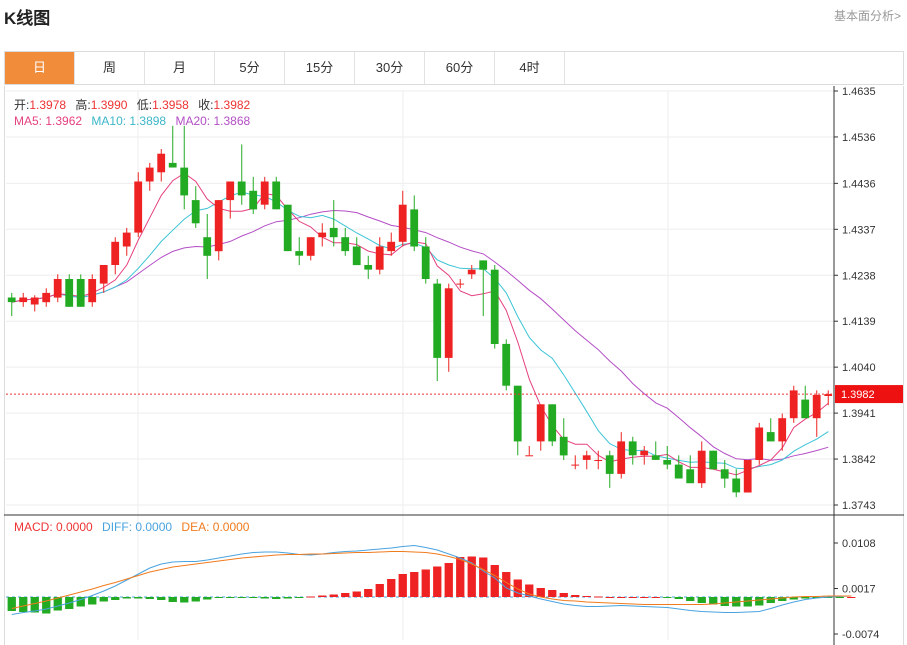 The width and height of the screenshot is (907, 645). Describe the element at coordinates (390, 68) in the screenshot. I see `tab-30min: 30分` at that location.